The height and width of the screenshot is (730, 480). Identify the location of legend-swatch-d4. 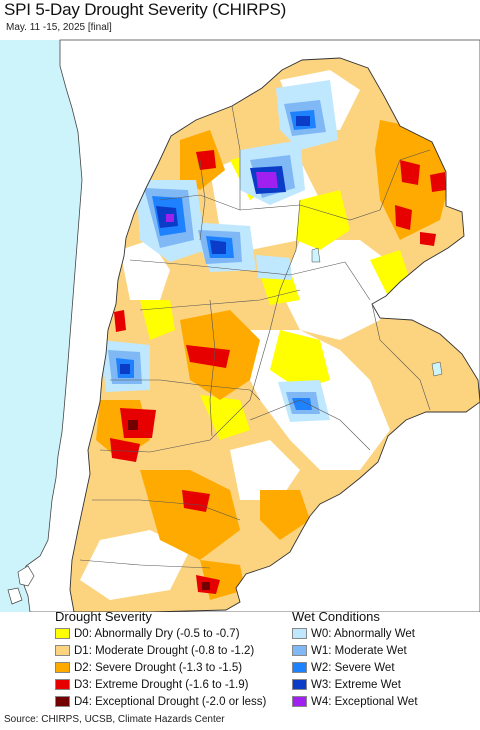
(62, 701).